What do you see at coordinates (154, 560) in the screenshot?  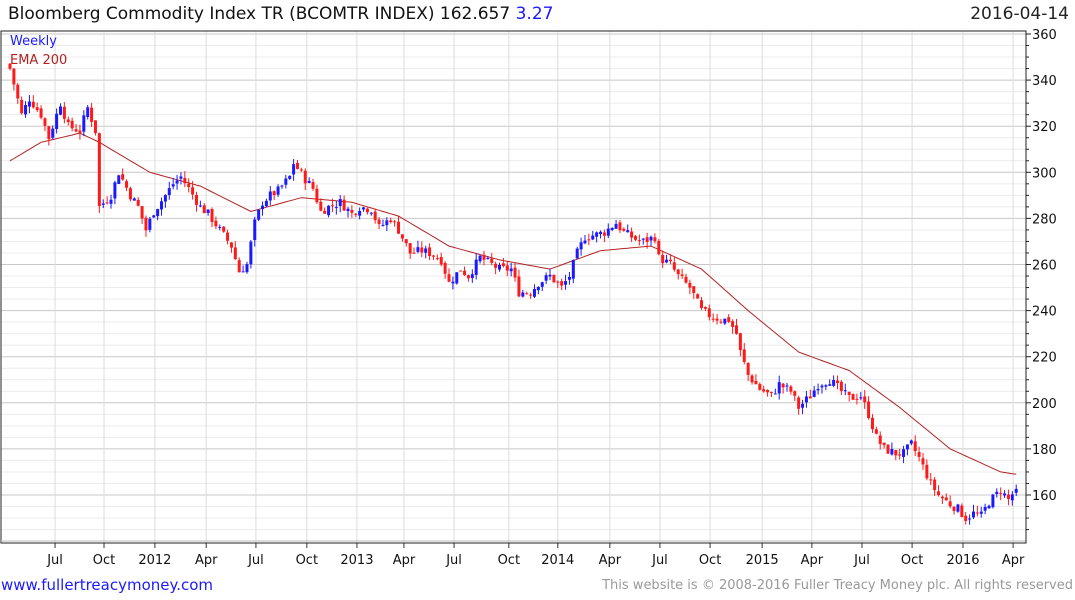 I see `x-tick-label: 2012` at bounding box center [154, 560].